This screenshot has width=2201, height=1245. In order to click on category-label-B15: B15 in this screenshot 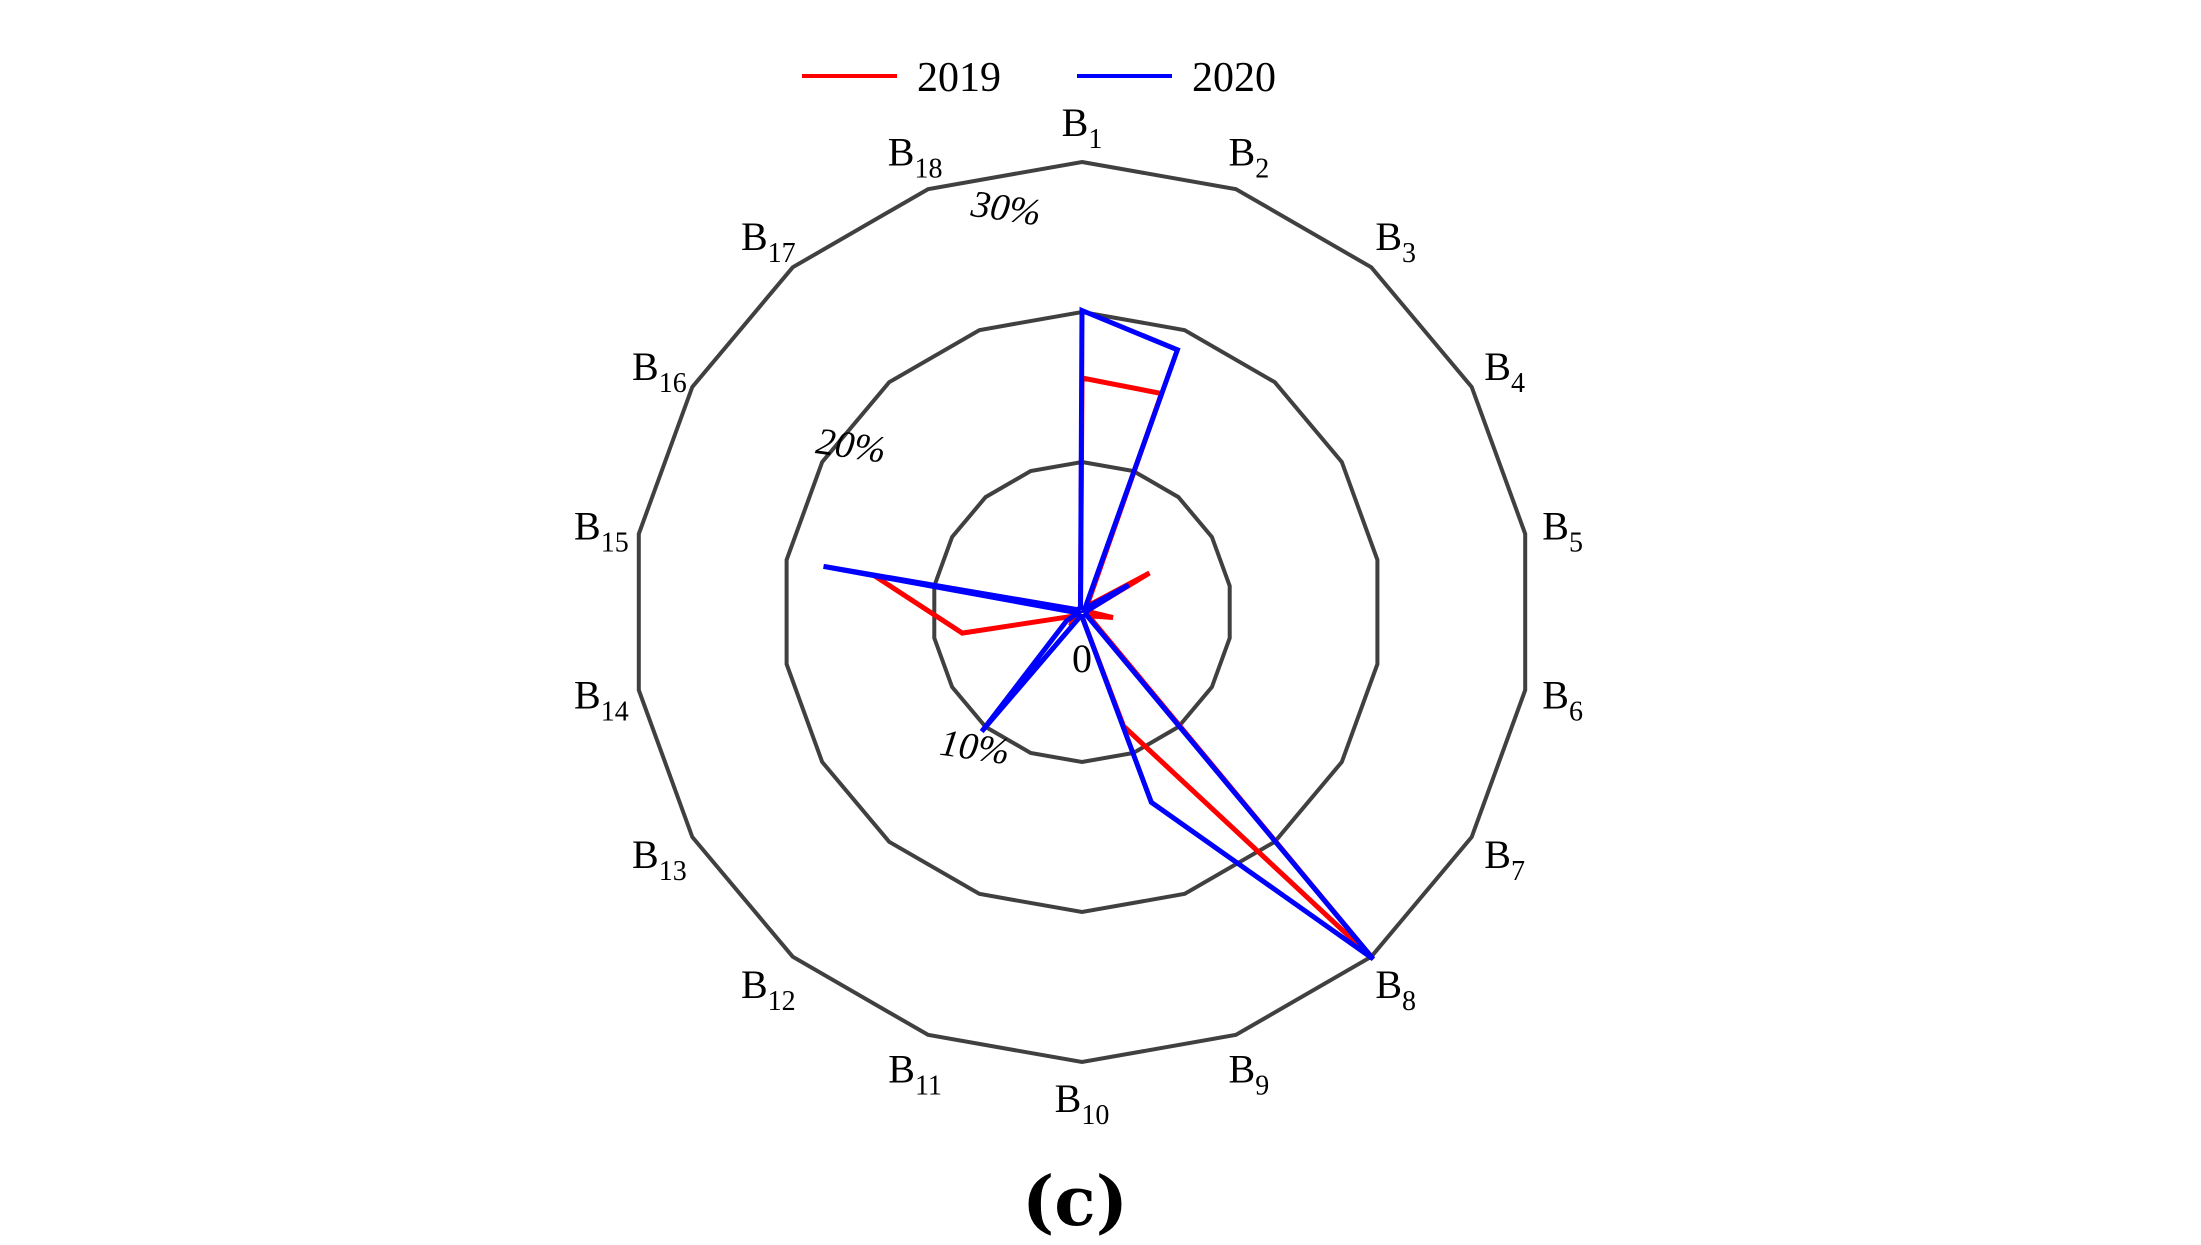, I will do `click(601, 530)`.